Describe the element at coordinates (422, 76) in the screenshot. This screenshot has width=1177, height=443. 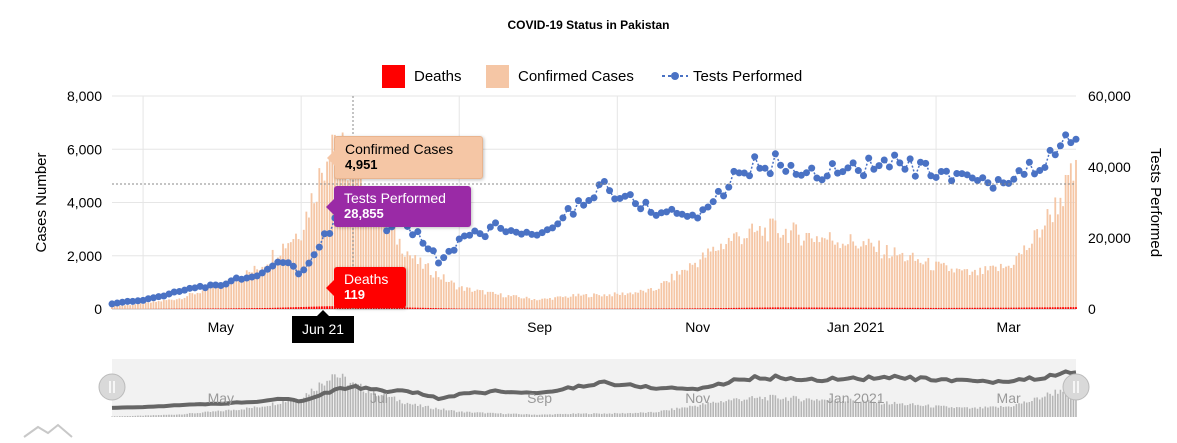
I see `legend-item-deaths: Deaths` at that location.